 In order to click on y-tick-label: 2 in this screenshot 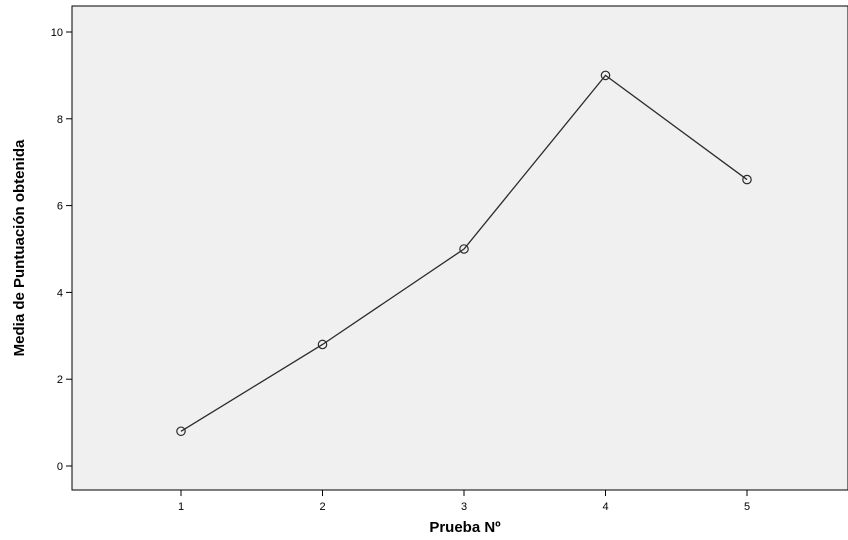, I will do `click(60, 380)`.